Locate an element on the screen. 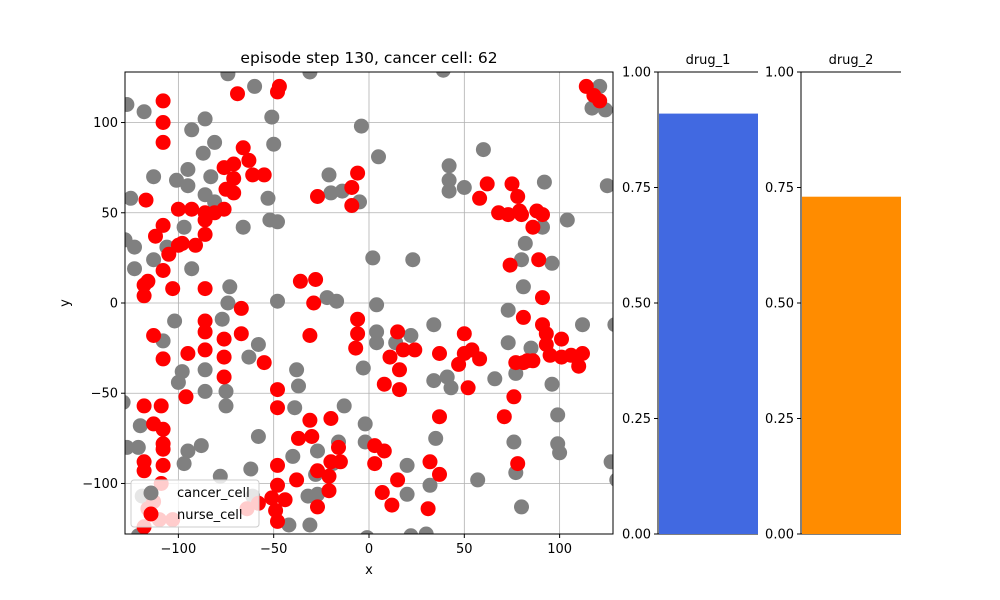 The height and width of the screenshot is (600, 1000). x-tick-label: 100 is located at coordinates (559, 549).